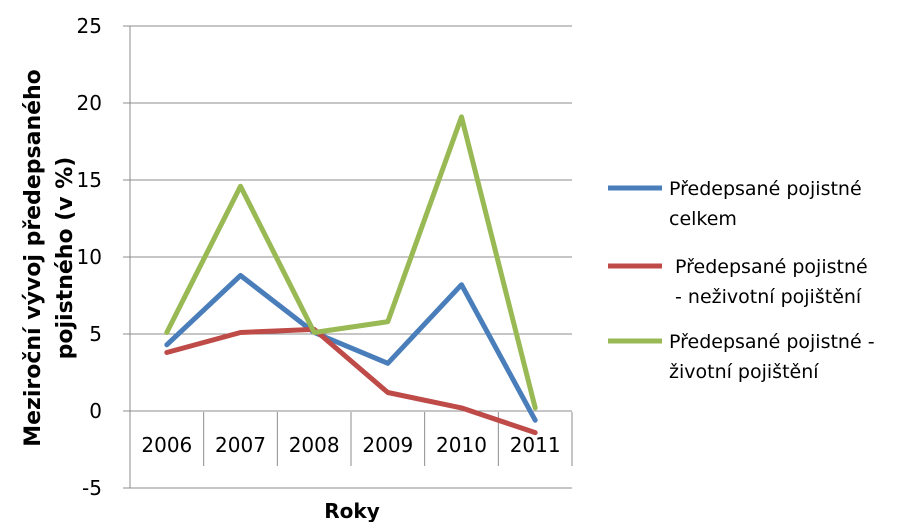 The image size is (906, 522). Describe the element at coordinates (703, 219) in the screenshot. I see `legend-label-line: celkem` at that location.